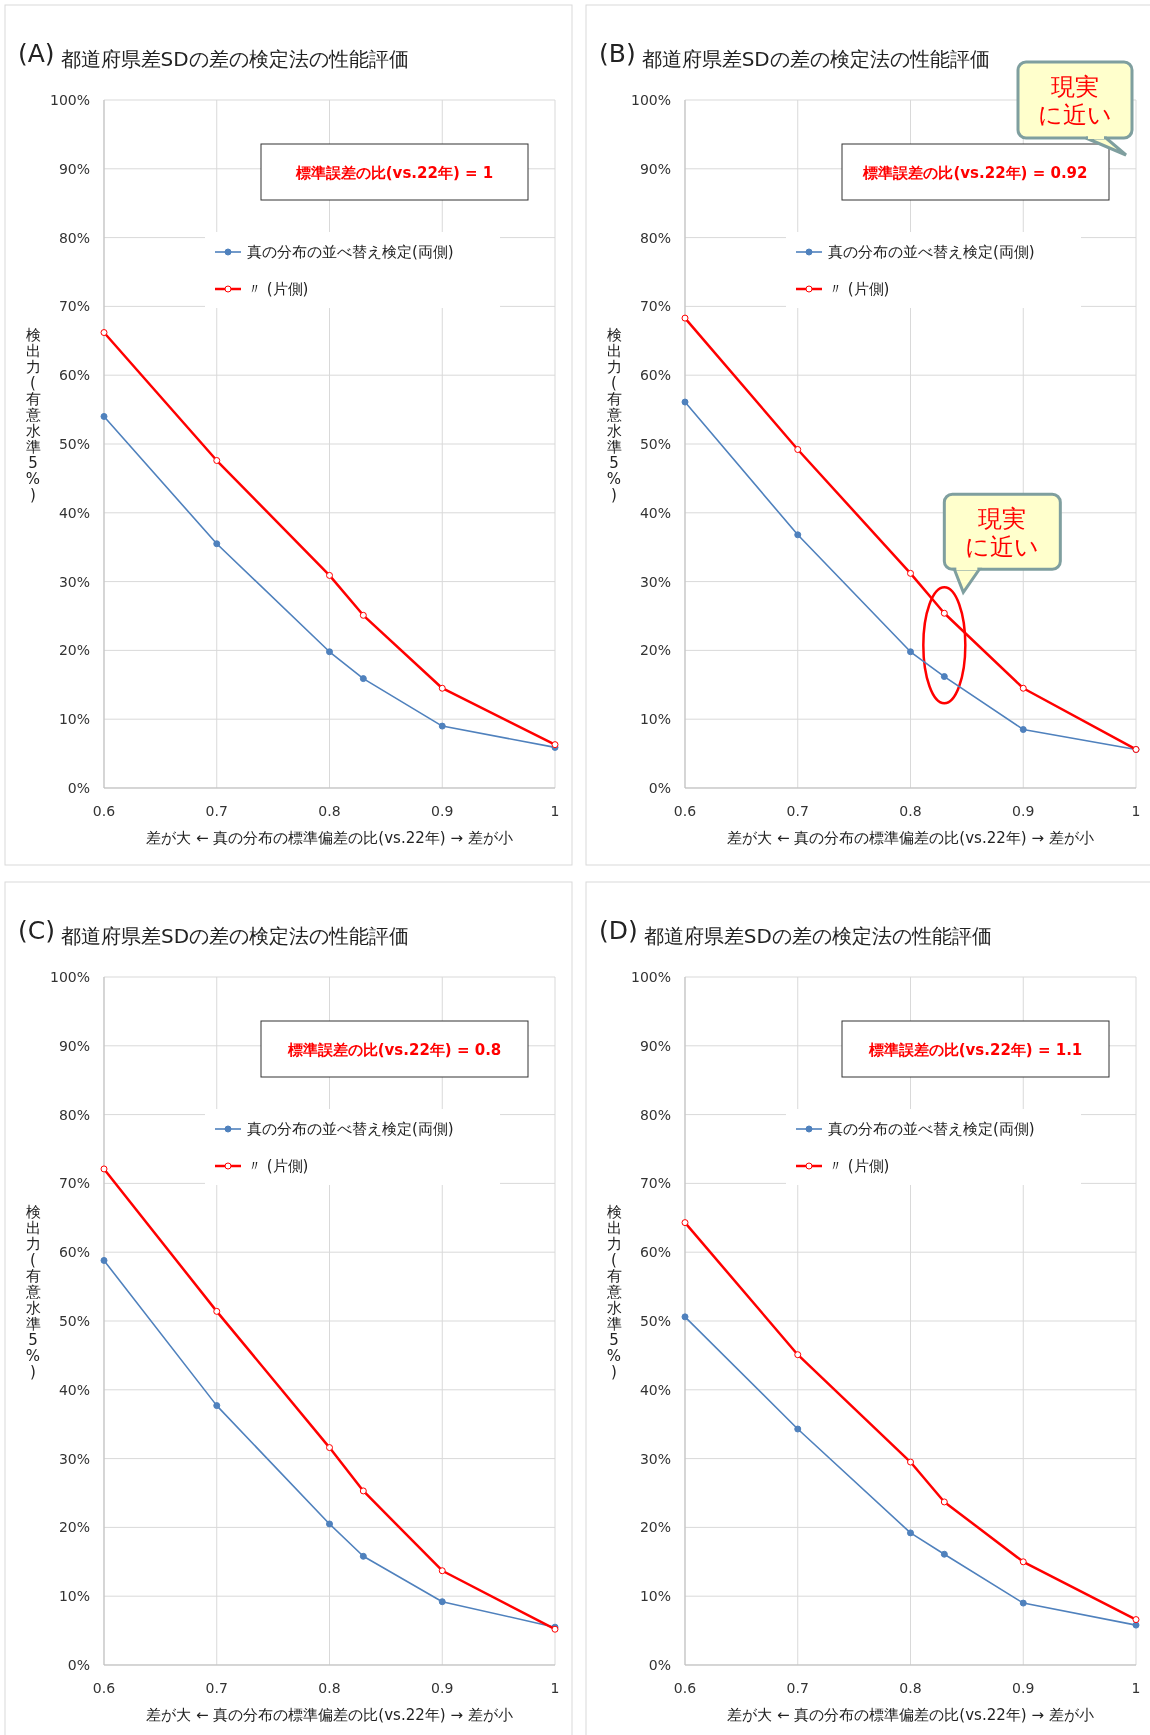 The width and height of the screenshot is (1150, 1735). I want to click on chart-title: (B) 都道府県差SDの差の検定法の性能評価, so click(794, 55).